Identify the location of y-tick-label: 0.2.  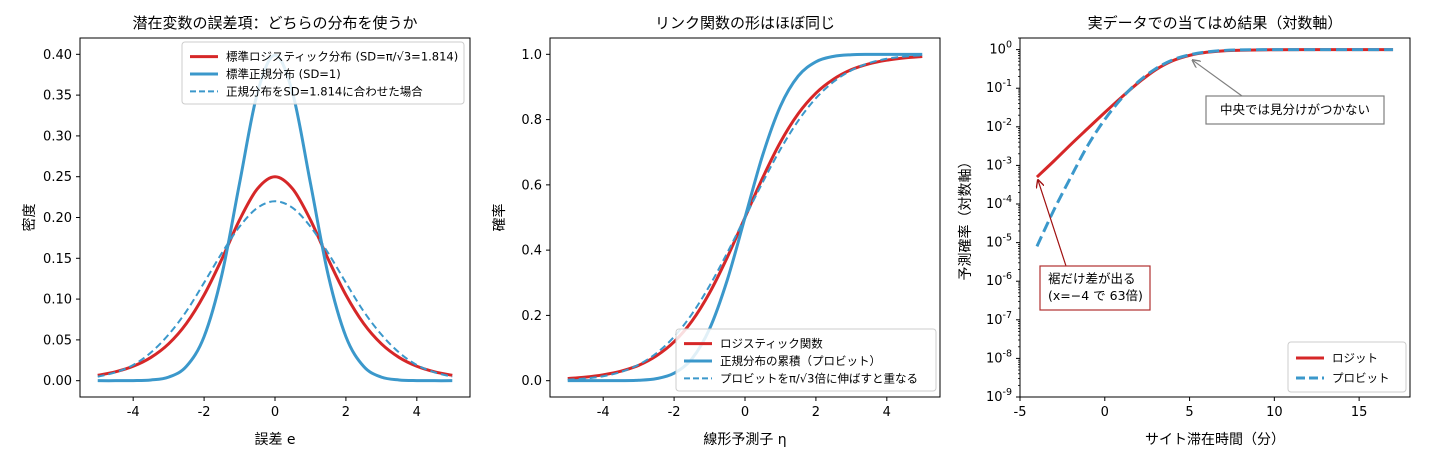
(531, 316).